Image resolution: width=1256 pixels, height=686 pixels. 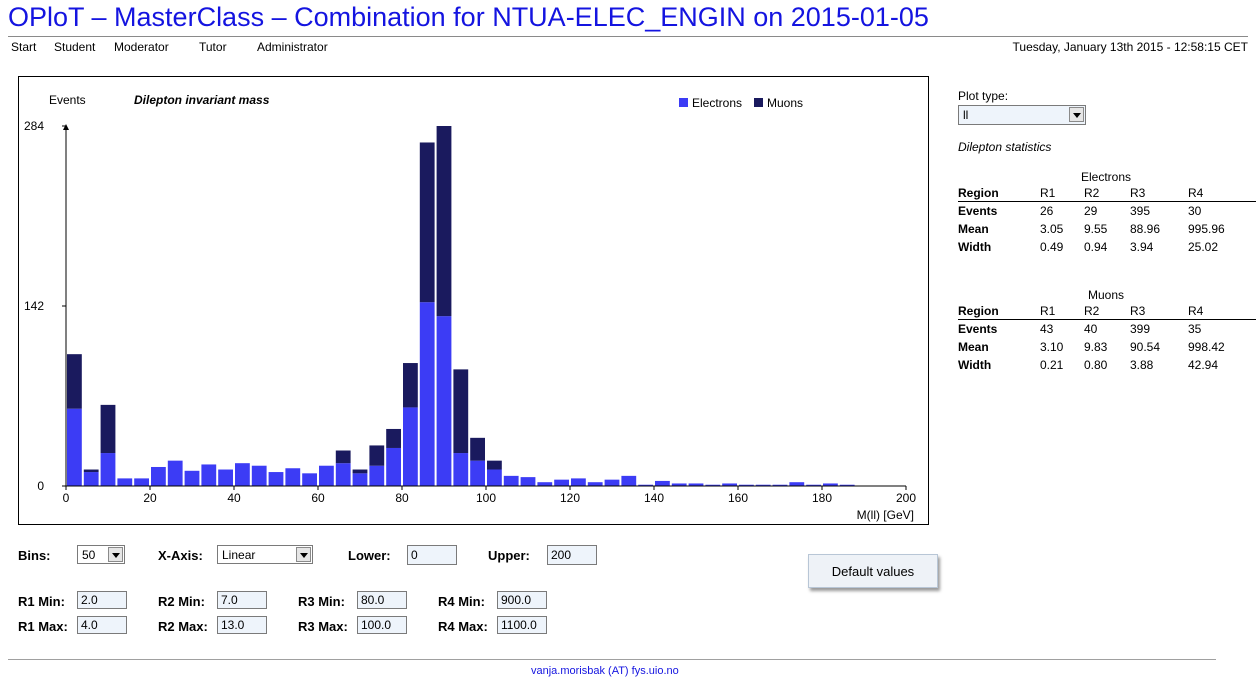 I want to click on xaxis-label: X-Axis:, so click(x=180, y=555).